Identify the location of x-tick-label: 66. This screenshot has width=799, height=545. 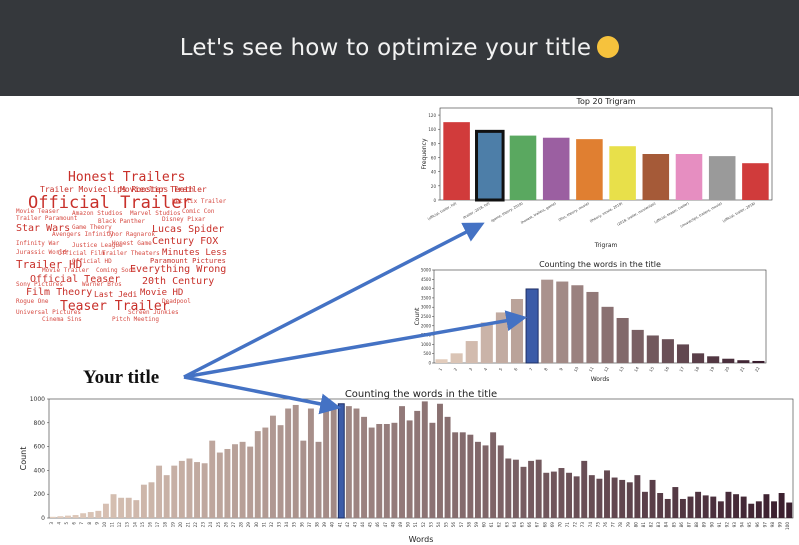
(529, 525).